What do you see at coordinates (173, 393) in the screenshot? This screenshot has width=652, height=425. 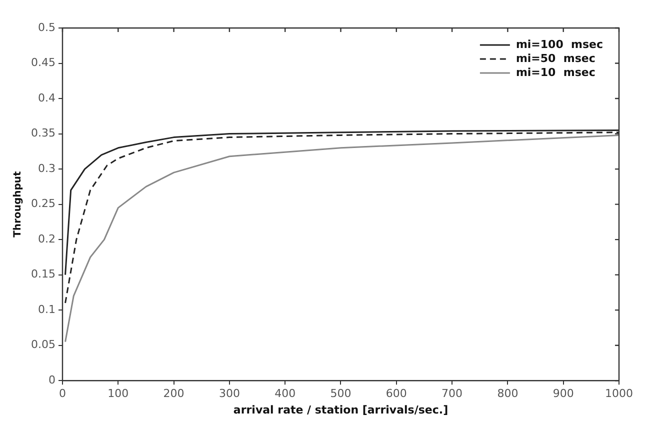 I see `x-tick-label: 200` at bounding box center [173, 393].